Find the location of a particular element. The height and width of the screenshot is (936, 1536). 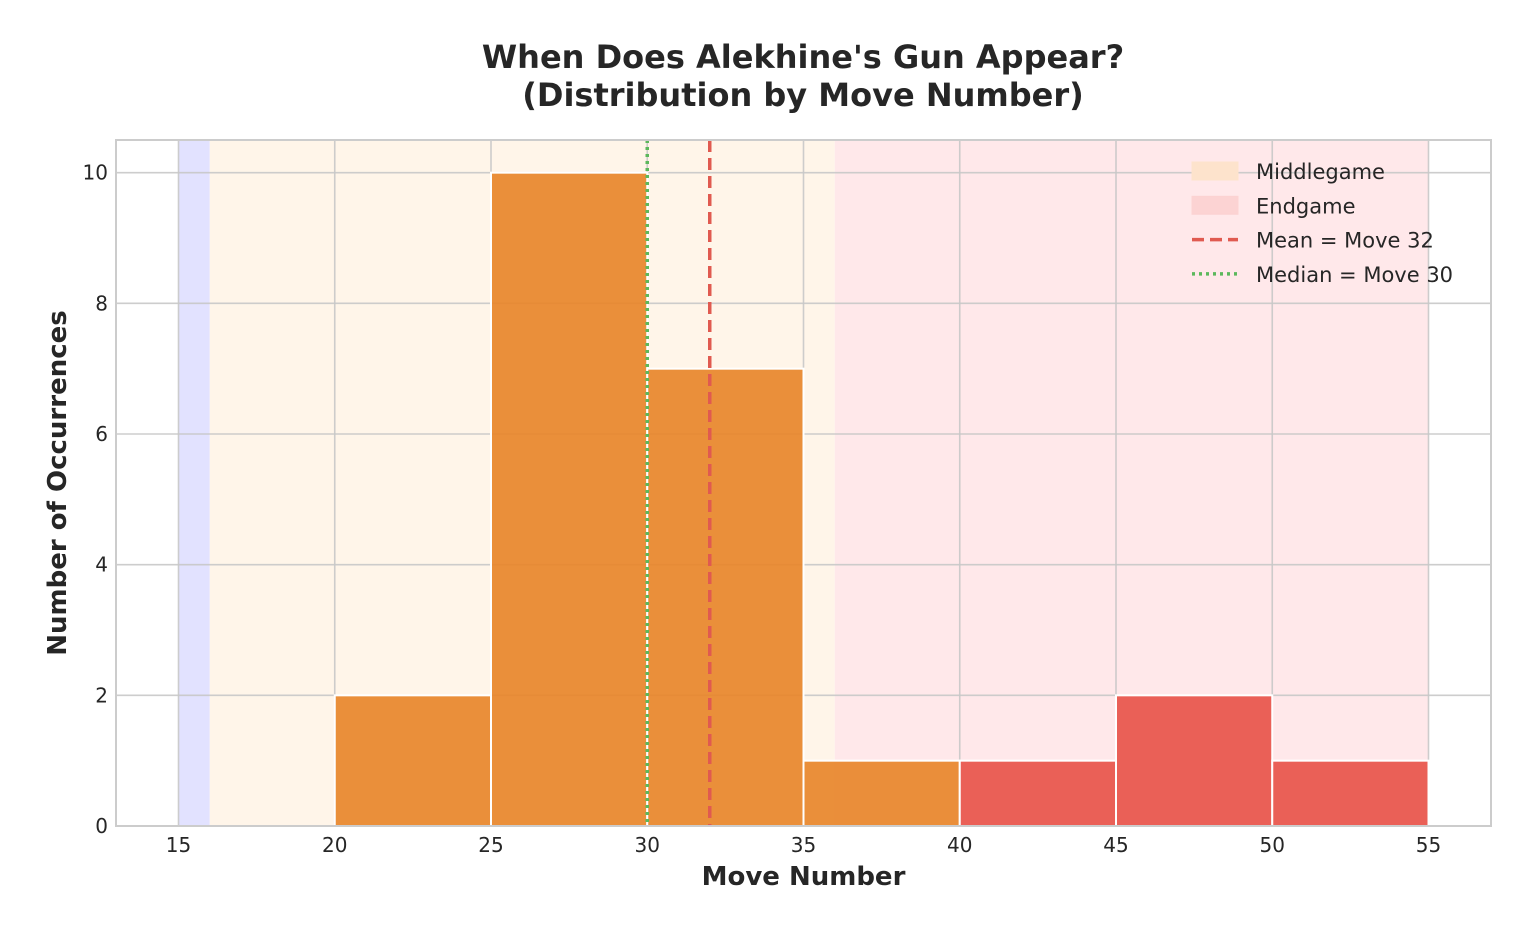

y-tick-labels: 0 2 4 6 8 10 is located at coordinates (95, 499).